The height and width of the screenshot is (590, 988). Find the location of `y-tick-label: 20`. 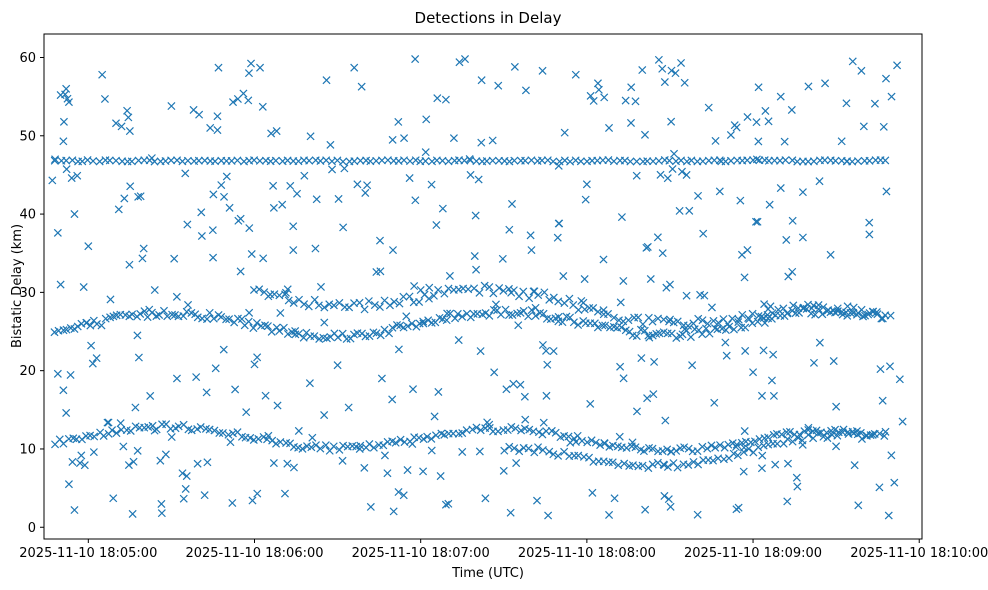

y-tick-label: 20 is located at coordinates (27, 371).